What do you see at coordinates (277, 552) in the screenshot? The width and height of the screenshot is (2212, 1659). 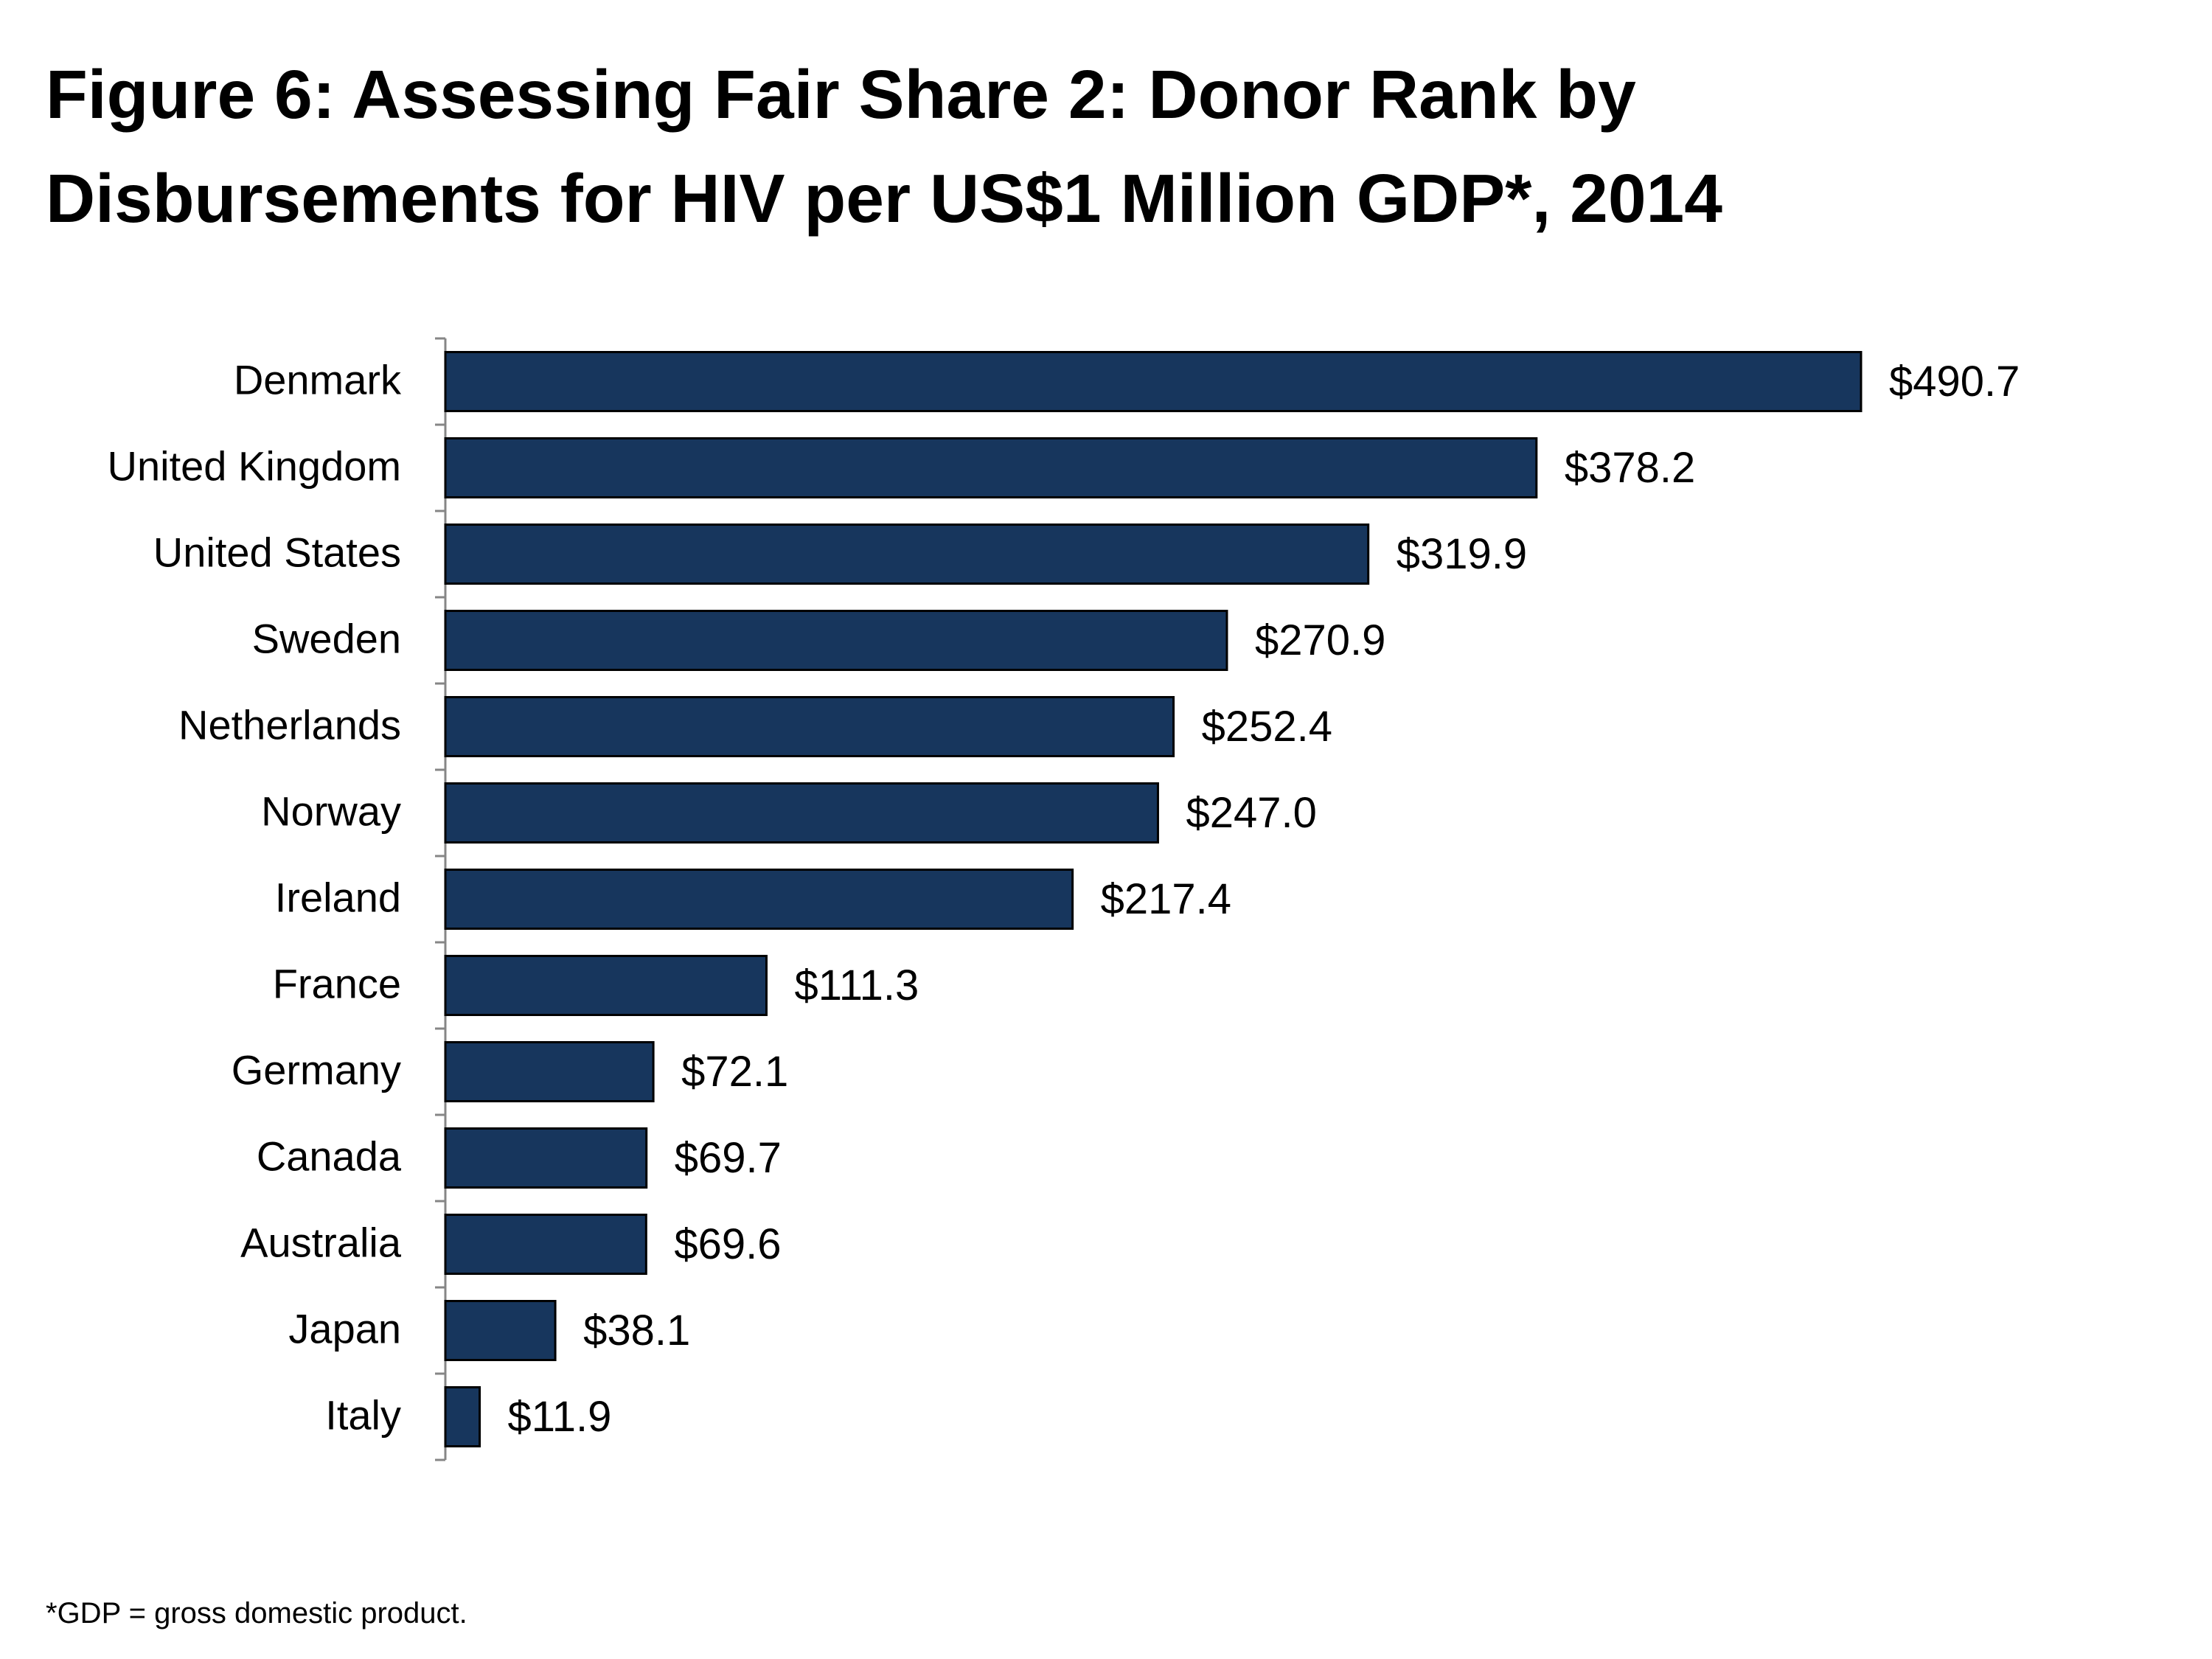 I see `category-label: United States` at bounding box center [277, 552].